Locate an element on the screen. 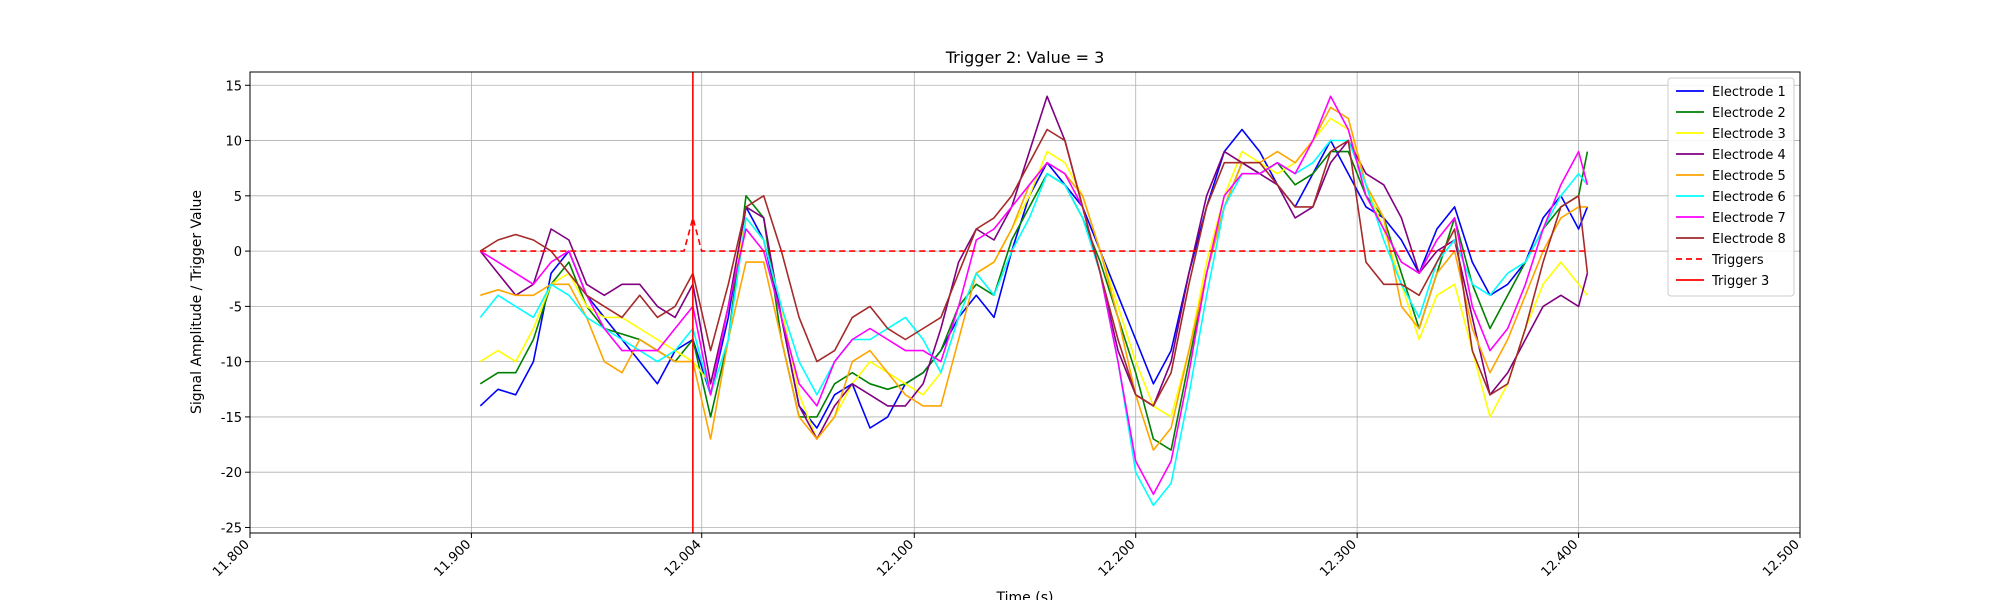  legend-label-electrode-5: Electrode 5 is located at coordinates (1749, 176).